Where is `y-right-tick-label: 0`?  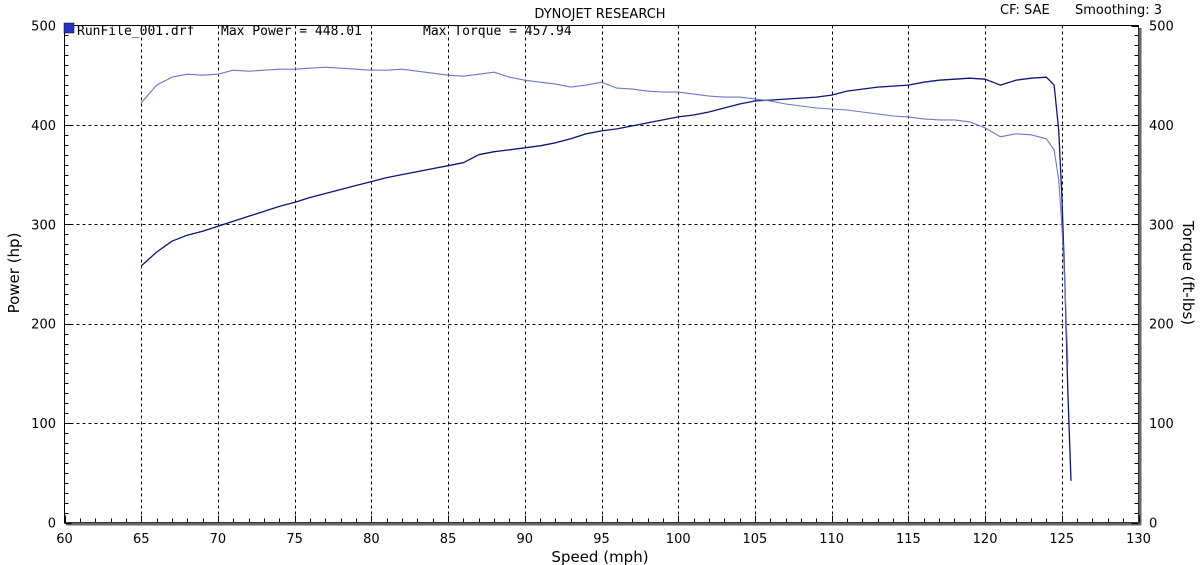
y-right-tick-label: 0 is located at coordinates (1153, 524).